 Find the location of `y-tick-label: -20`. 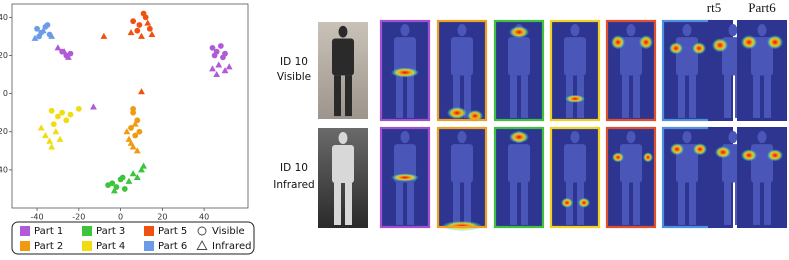

y-tick-label: -20 is located at coordinates (4, 131).